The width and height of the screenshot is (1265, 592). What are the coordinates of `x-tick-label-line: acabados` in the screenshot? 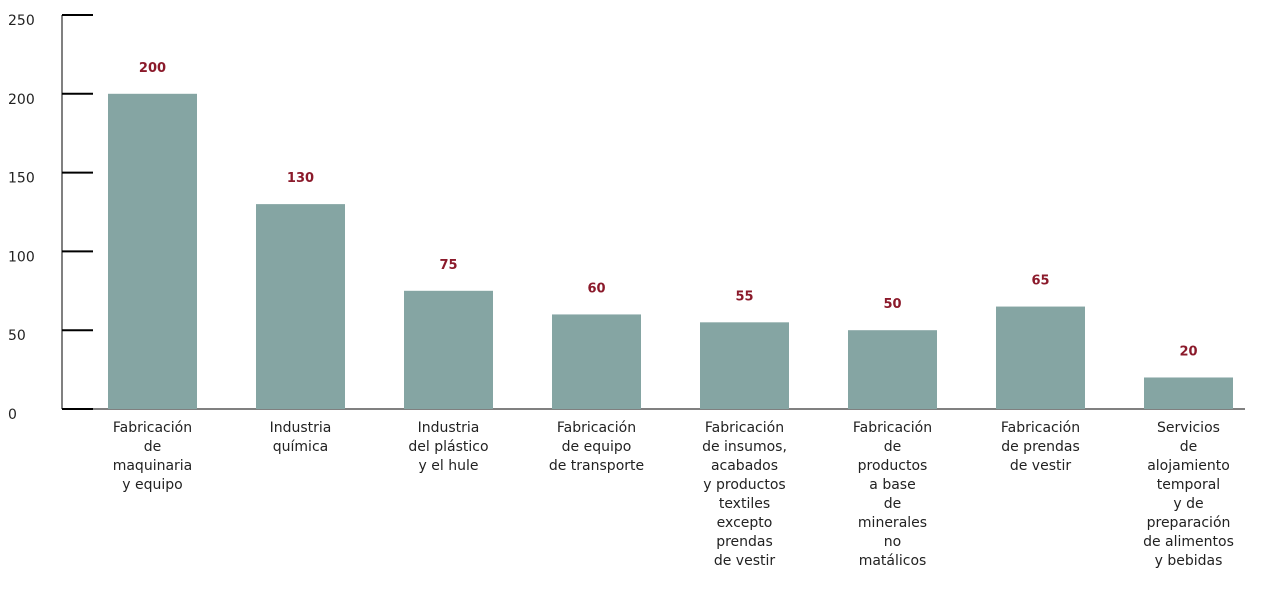 It's located at (744, 466).